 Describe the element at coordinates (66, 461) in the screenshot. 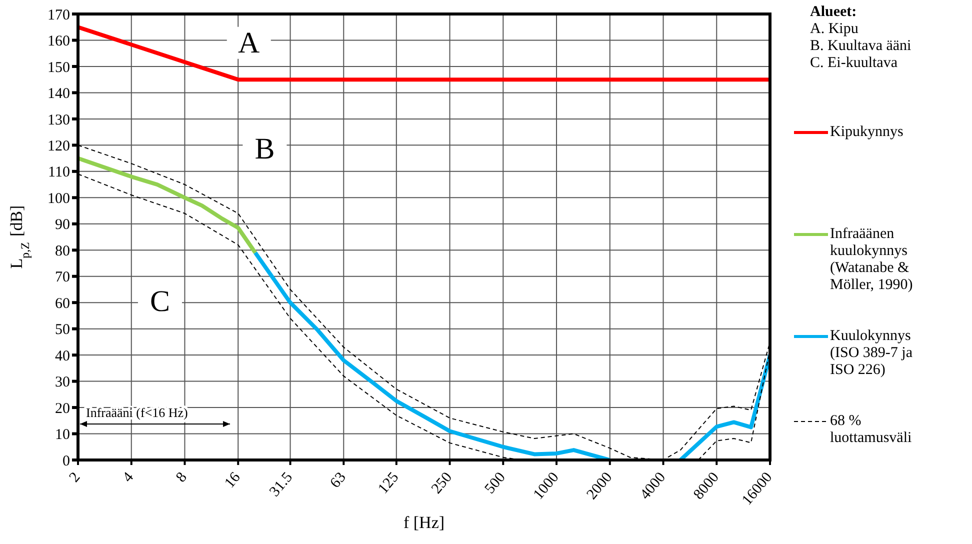

I see `y-tick-label: 0` at that location.